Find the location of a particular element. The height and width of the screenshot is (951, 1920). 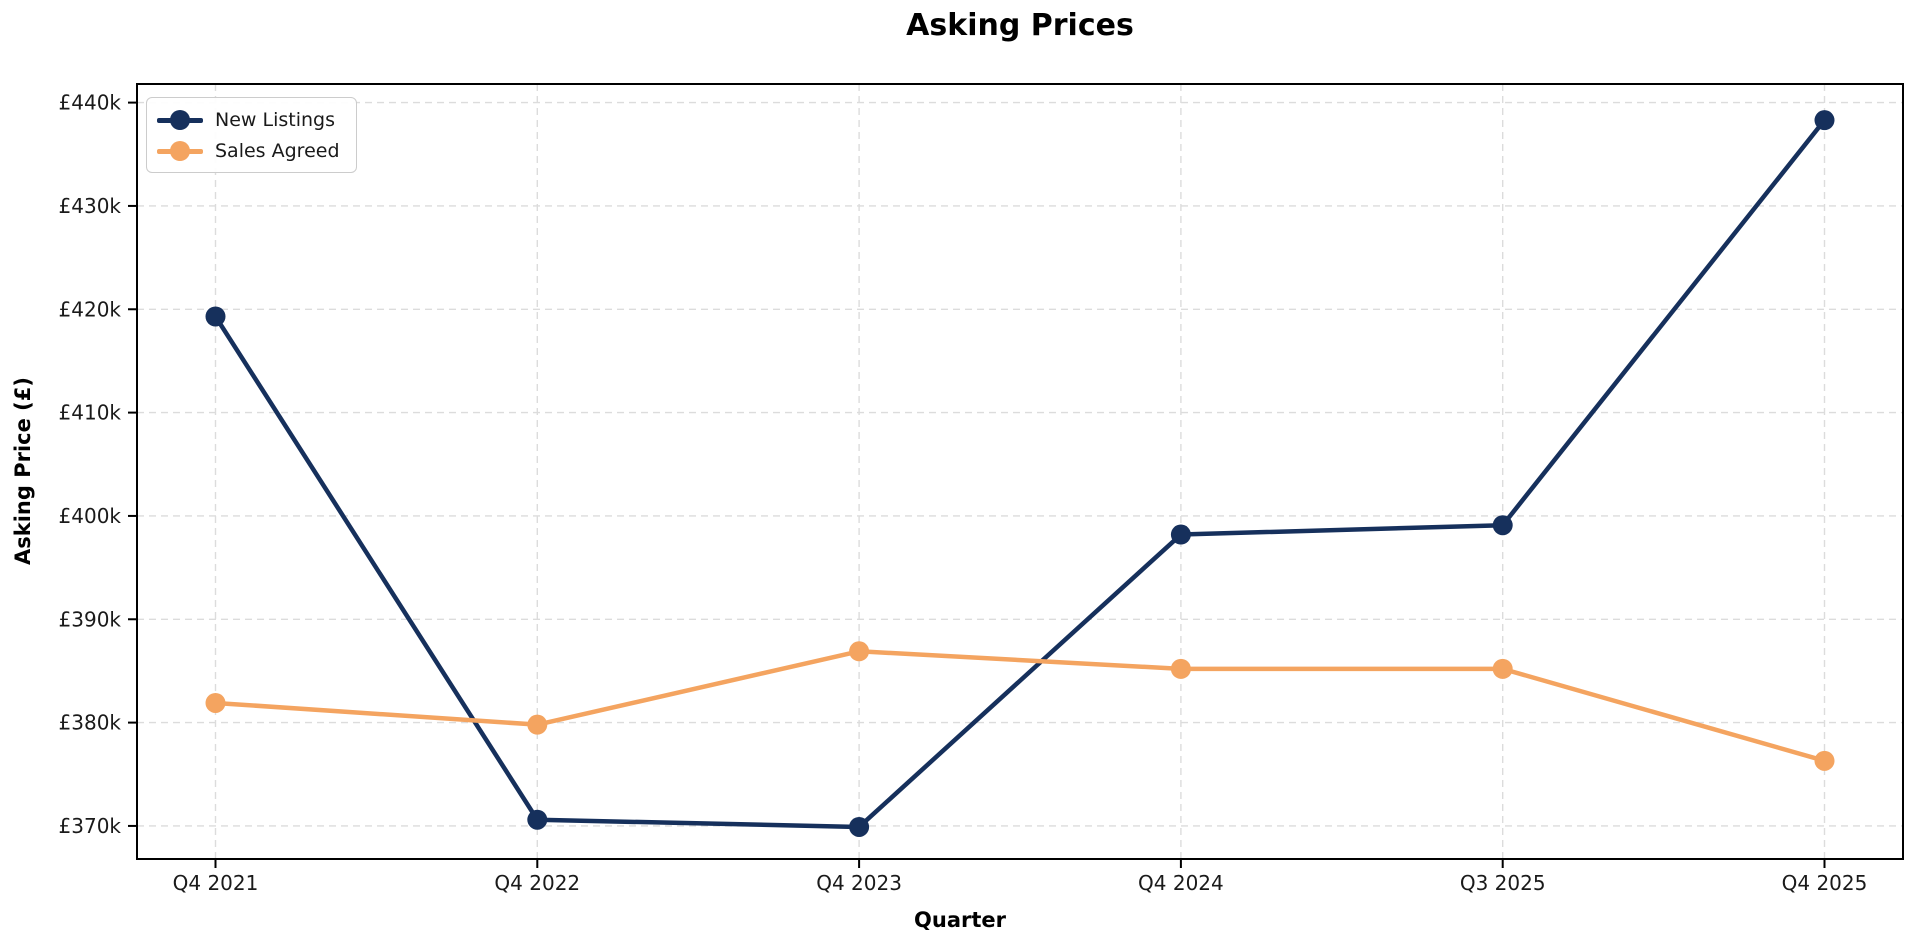

y-tick-label: £380k is located at coordinates (90, 723).